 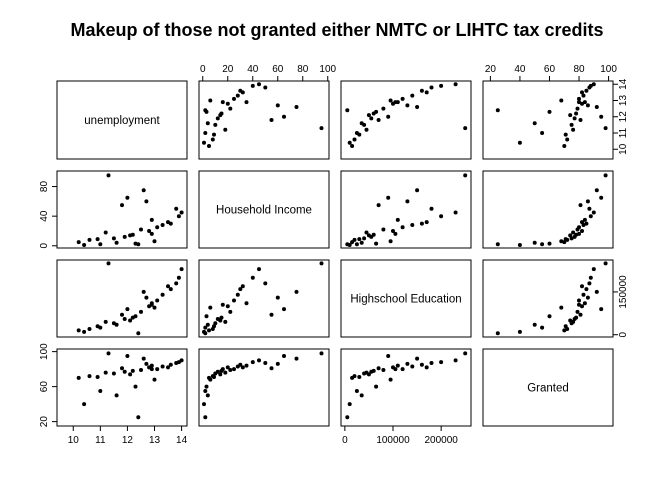 What do you see at coordinates (44, 422) in the screenshot?
I see `tick-label-left-3-0: 20` at bounding box center [44, 422].